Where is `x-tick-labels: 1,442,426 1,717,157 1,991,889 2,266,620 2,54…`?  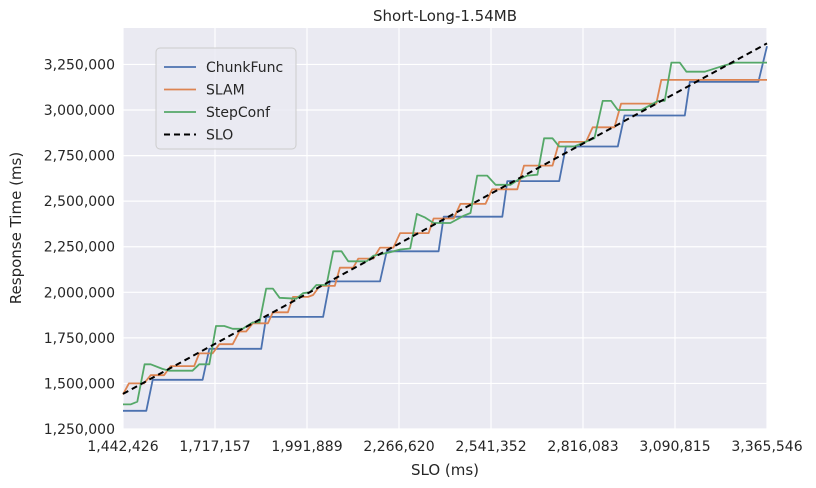
x-tick-labels: 1,442,426 1,717,157 1,991,889 2,266,620 2,54… is located at coordinates (444, 447).